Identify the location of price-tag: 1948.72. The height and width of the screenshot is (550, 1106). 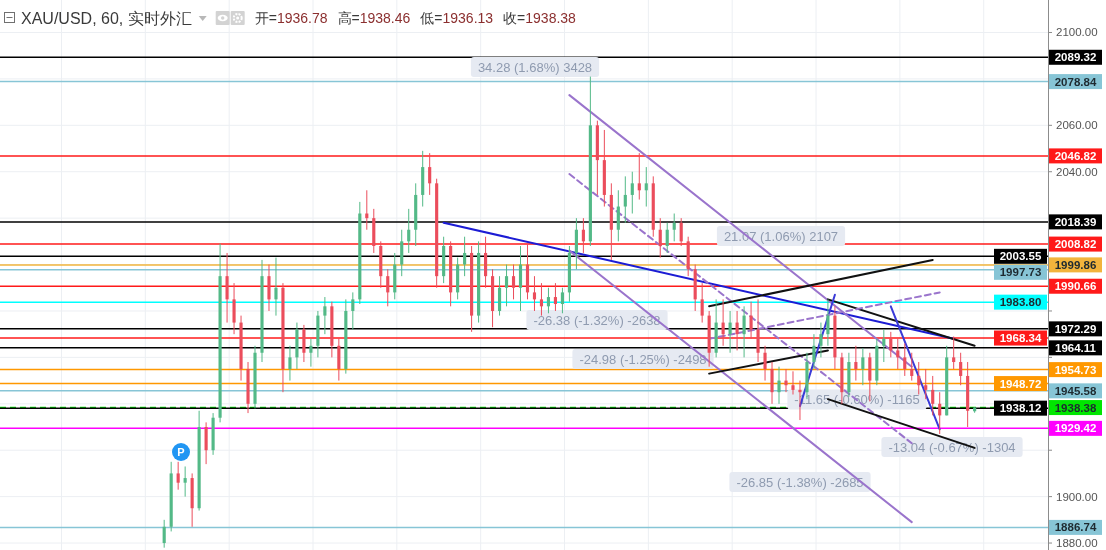
(1020, 384).